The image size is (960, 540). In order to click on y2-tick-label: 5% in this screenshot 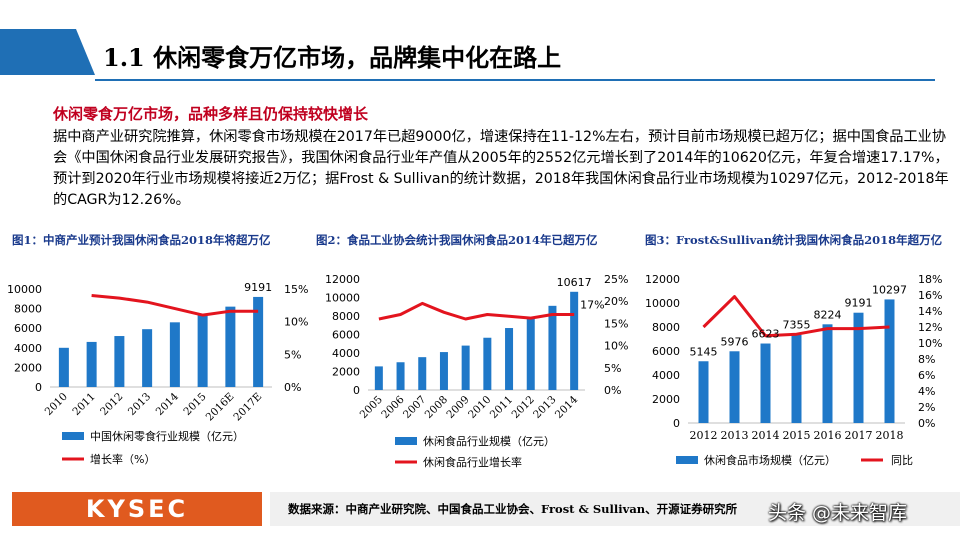, I will do `click(612, 368)`.